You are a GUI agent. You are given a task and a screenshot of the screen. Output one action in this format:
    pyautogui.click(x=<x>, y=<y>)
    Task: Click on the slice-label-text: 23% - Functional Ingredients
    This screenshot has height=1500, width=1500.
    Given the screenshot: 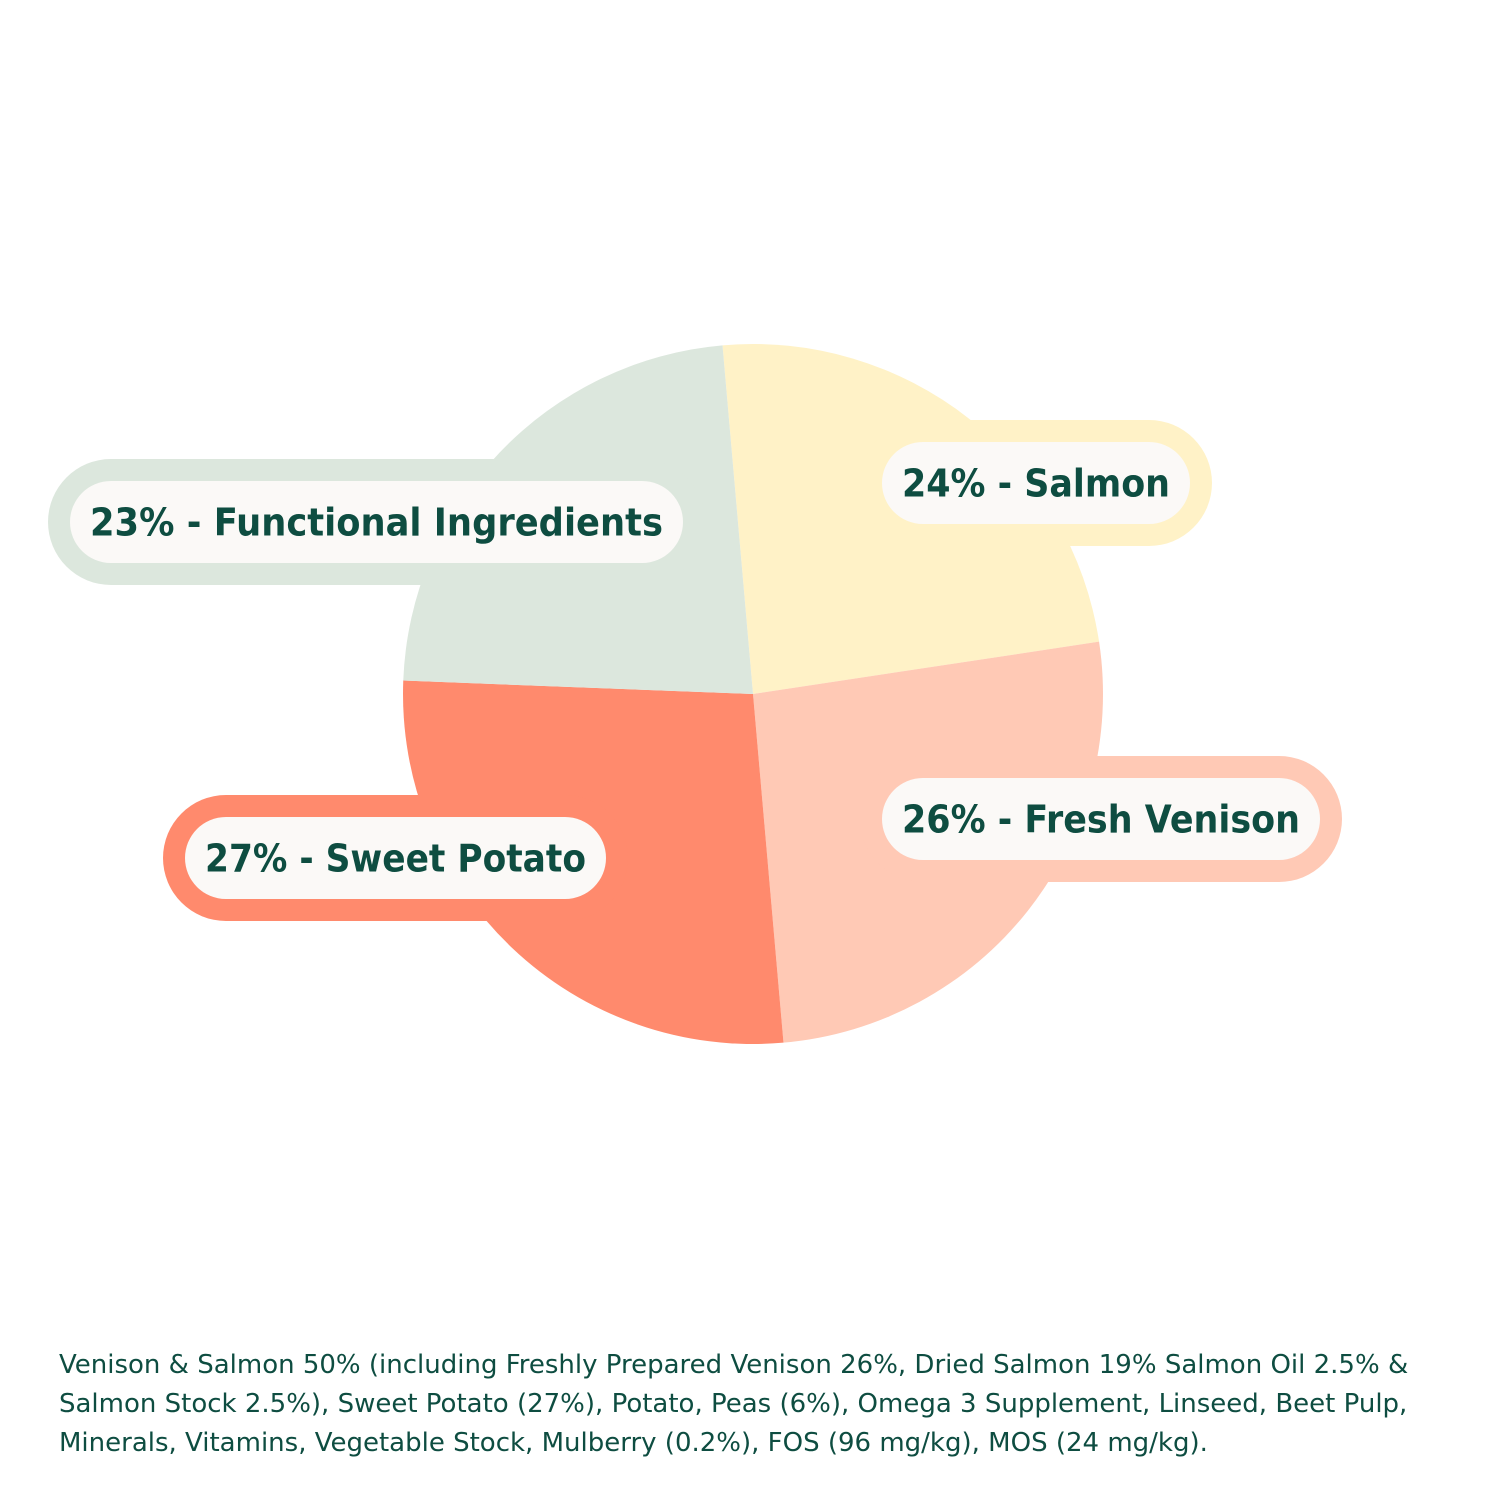 What is the action you would take?
    pyautogui.click(x=376, y=523)
    